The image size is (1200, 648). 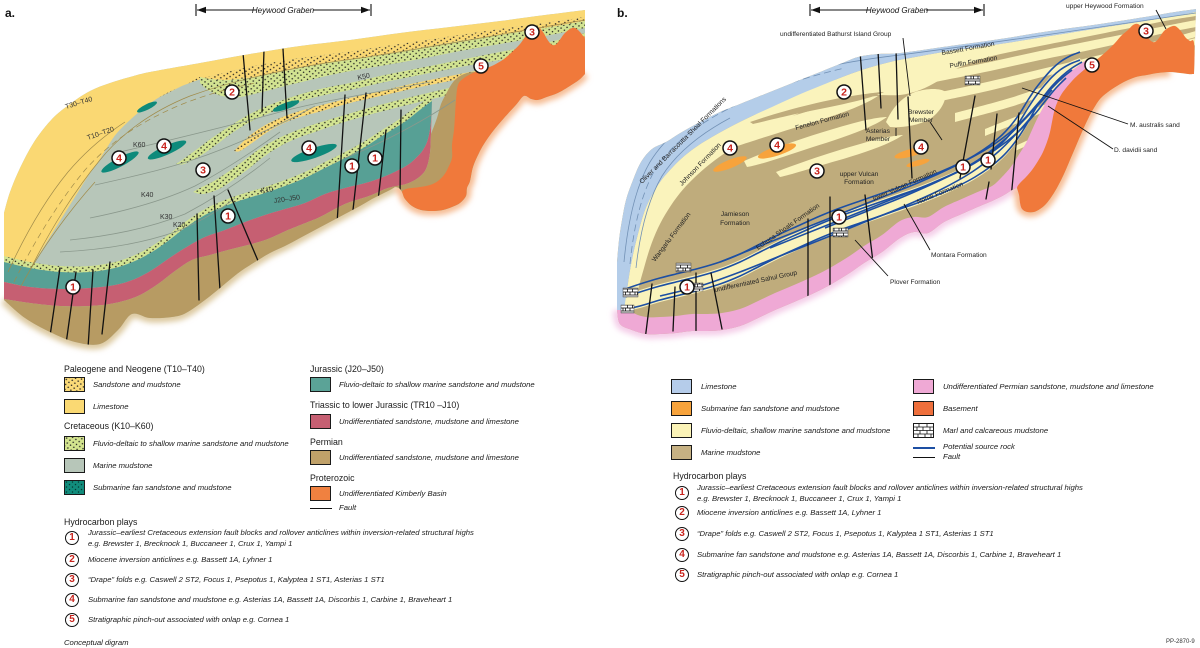 I want to click on svg-text: D. davidii sand, so click(x=1136, y=150).